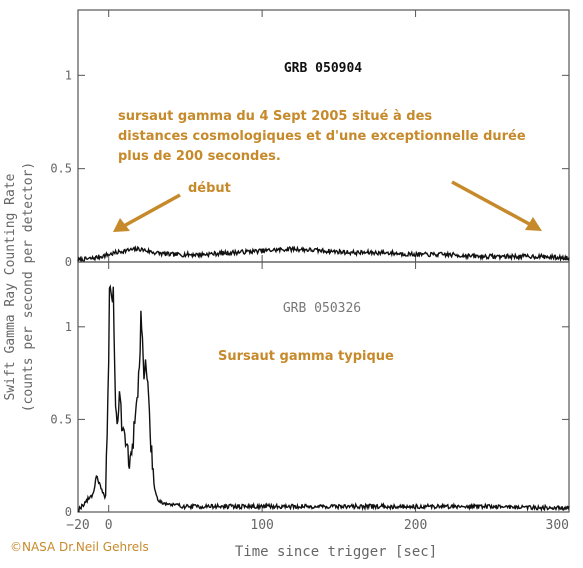 This screenshot has height=568, width=583. Describe the element at coordinates (28, 287) in the screenshot. I see `y-axis-label-line-2: (counts per second per detector)` at that location.